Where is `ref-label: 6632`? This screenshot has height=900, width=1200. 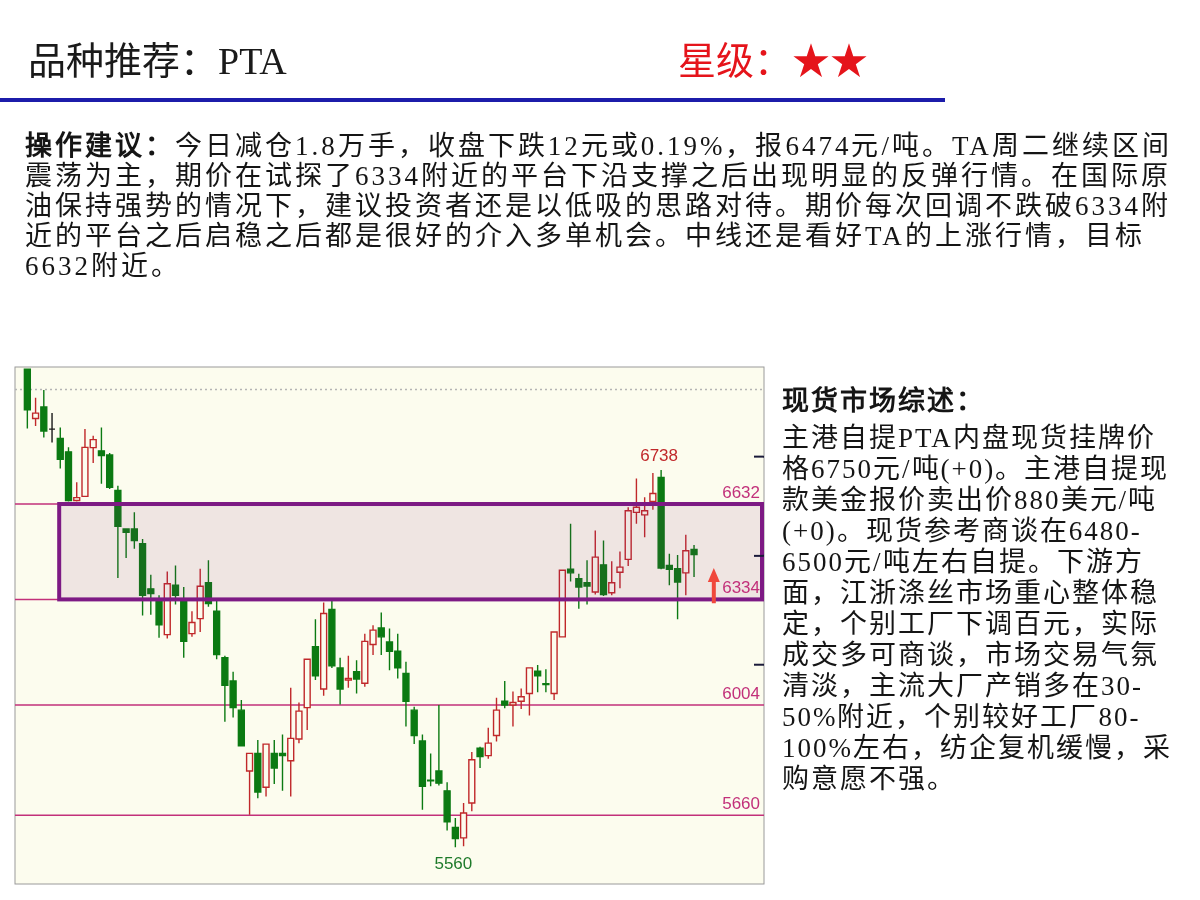 ref-label: 6632 is located at coordinates (741, 492).